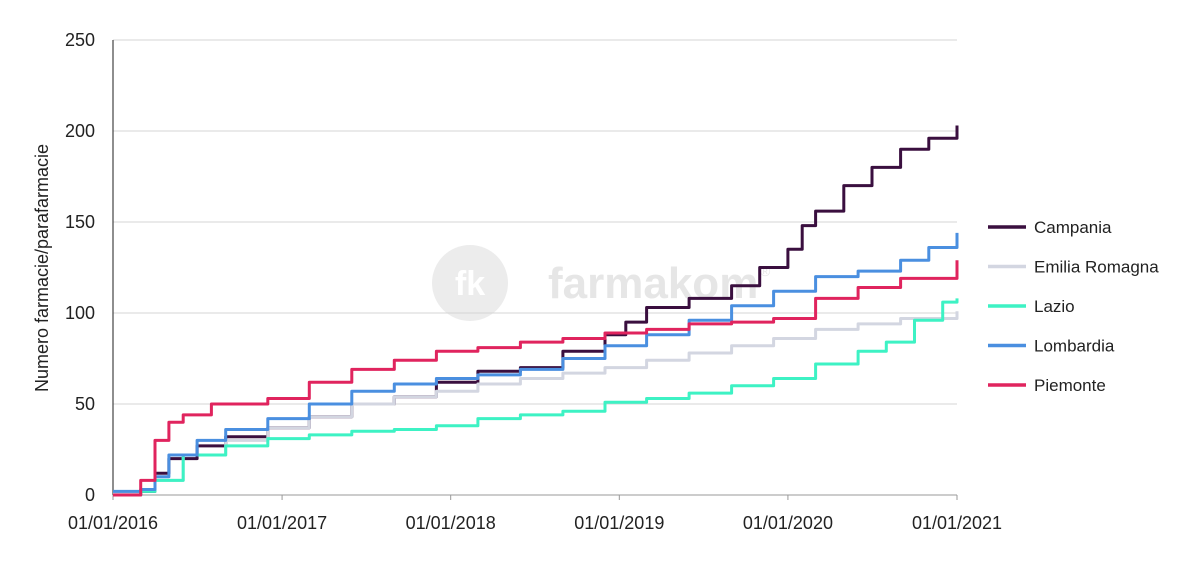 This screenshot has width=1200, height=561. Describe the element at coordinates (1073, 227) in the screenshot. I see `legend-label-campania: Campania` at that location.